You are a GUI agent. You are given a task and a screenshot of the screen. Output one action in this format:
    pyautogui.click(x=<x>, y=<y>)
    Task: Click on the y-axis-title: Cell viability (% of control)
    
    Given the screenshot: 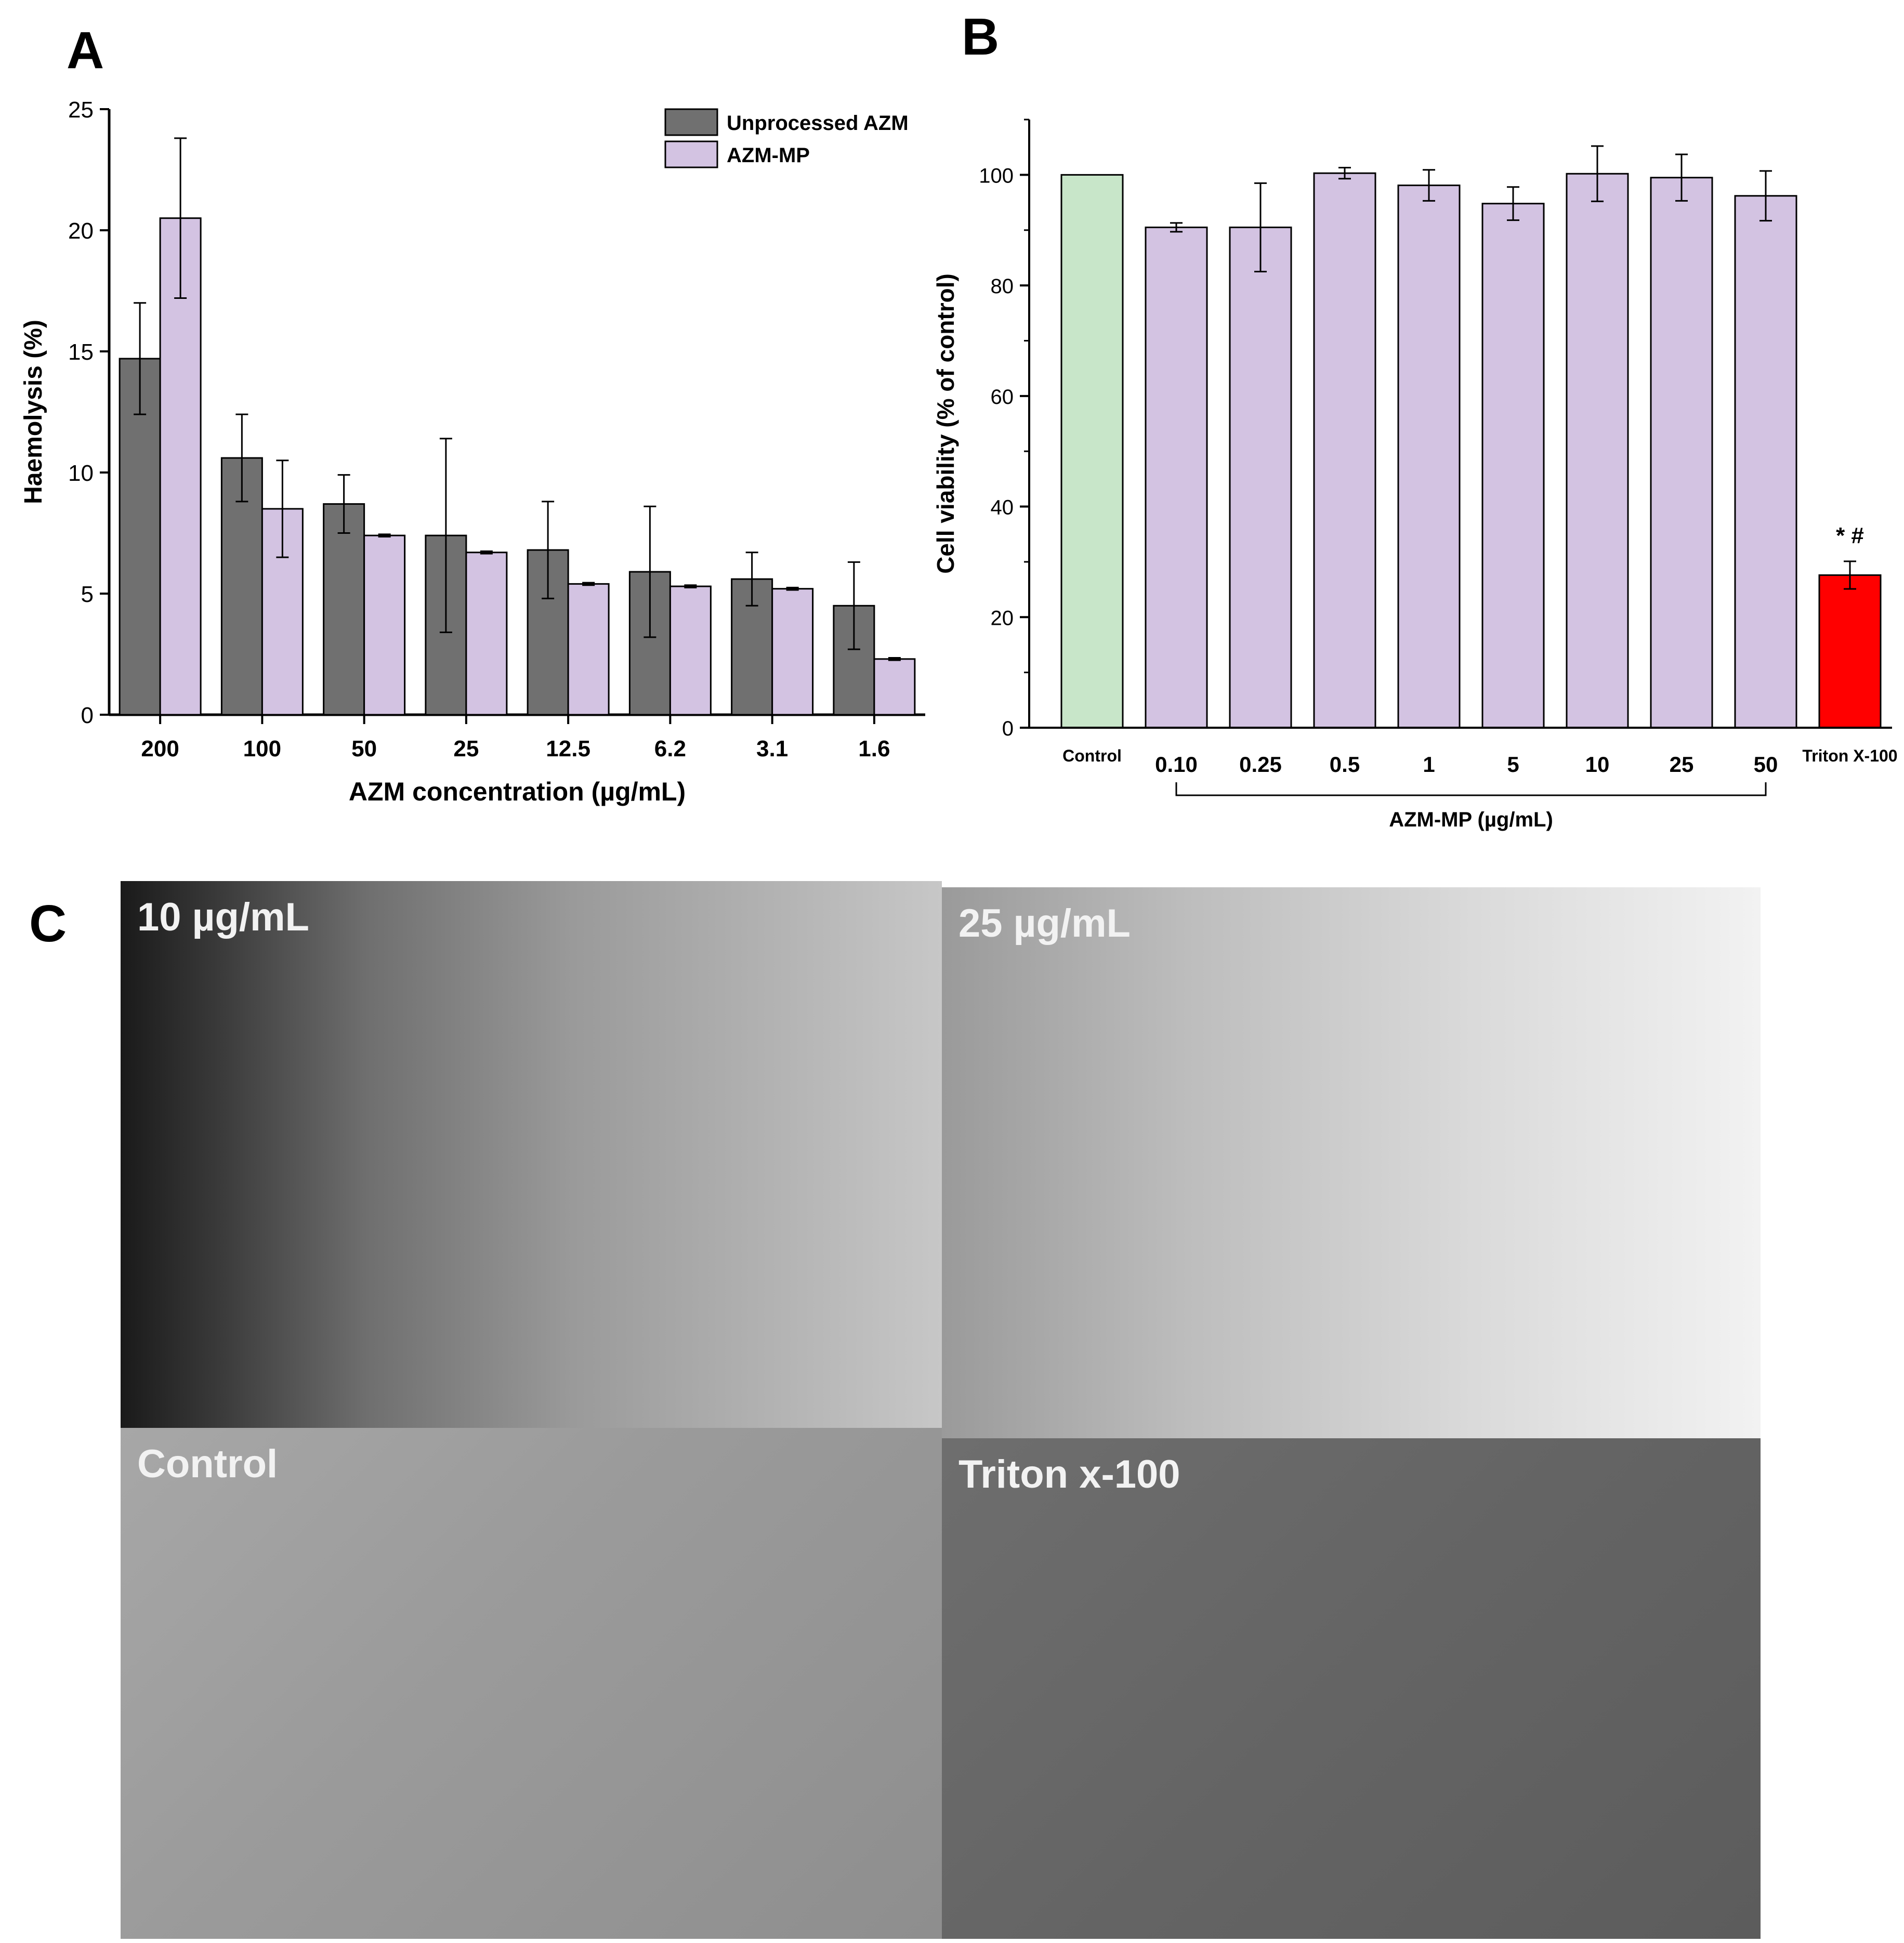 What is the action you would take?
    pyautogui.click(x=946, y=424)
    